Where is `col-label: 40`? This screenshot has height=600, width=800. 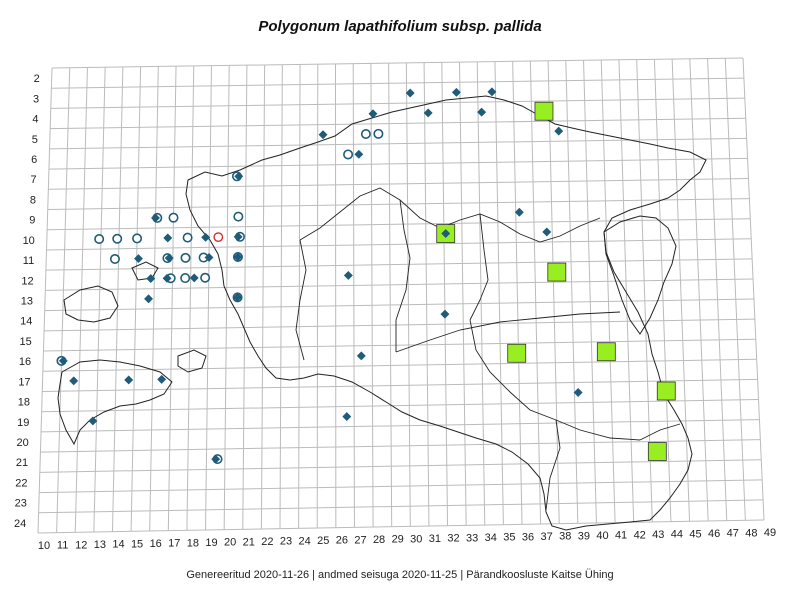 col-label: 40 is located at coordinates (602, 536).